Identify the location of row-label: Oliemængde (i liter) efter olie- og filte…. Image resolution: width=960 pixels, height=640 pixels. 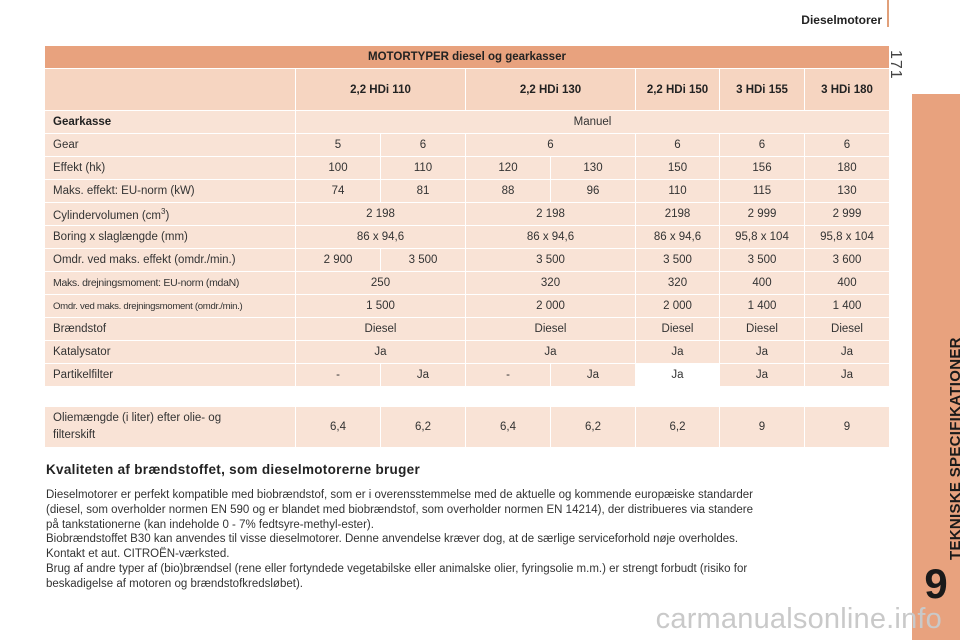
(170, 427).